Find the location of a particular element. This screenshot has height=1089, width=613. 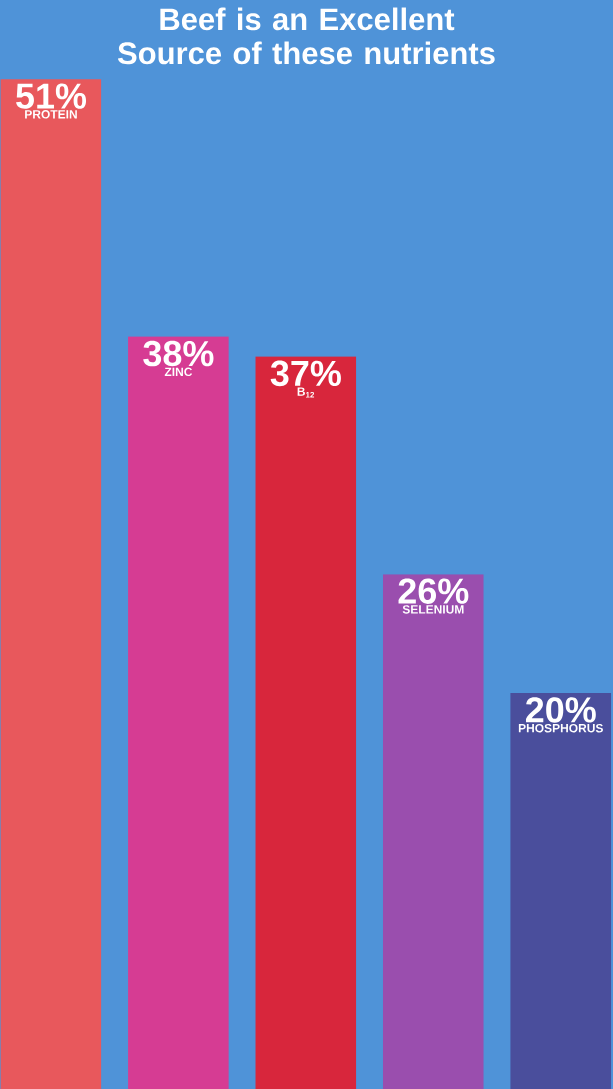

x-tick-label: SELENIUM is located at coordinates (433, 609).